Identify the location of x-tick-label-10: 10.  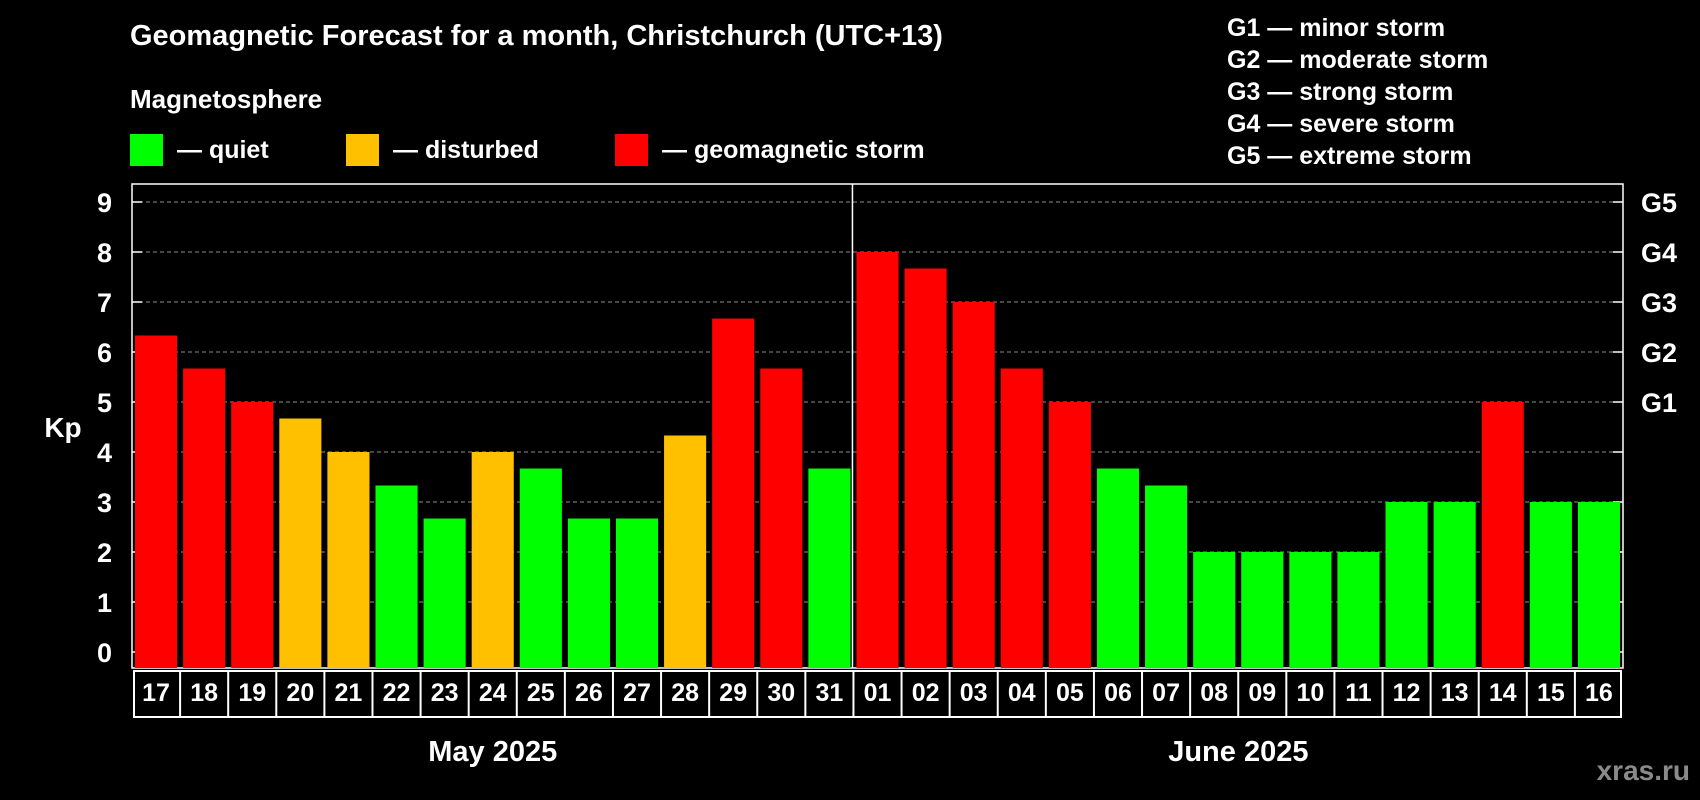
(1310, 693).